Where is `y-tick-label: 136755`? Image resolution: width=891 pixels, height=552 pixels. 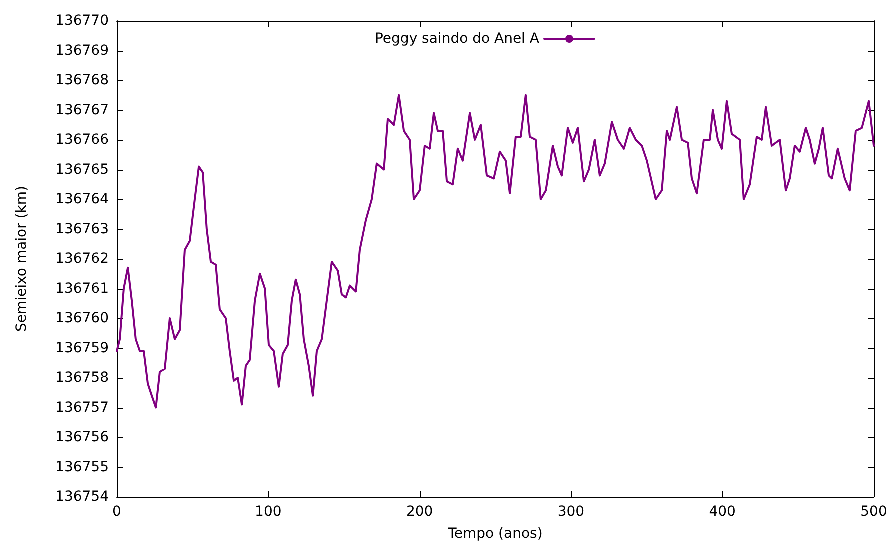
y-tick-label: 136755 is located at coordinates (82, 467).